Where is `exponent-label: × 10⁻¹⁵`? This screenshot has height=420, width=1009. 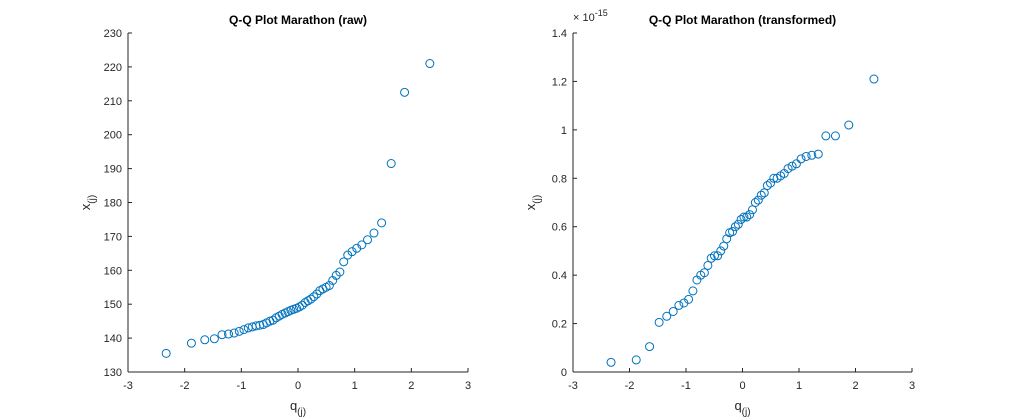
exponent-label: × 10⁻¹⁵ is located at coordinates (590, 16).